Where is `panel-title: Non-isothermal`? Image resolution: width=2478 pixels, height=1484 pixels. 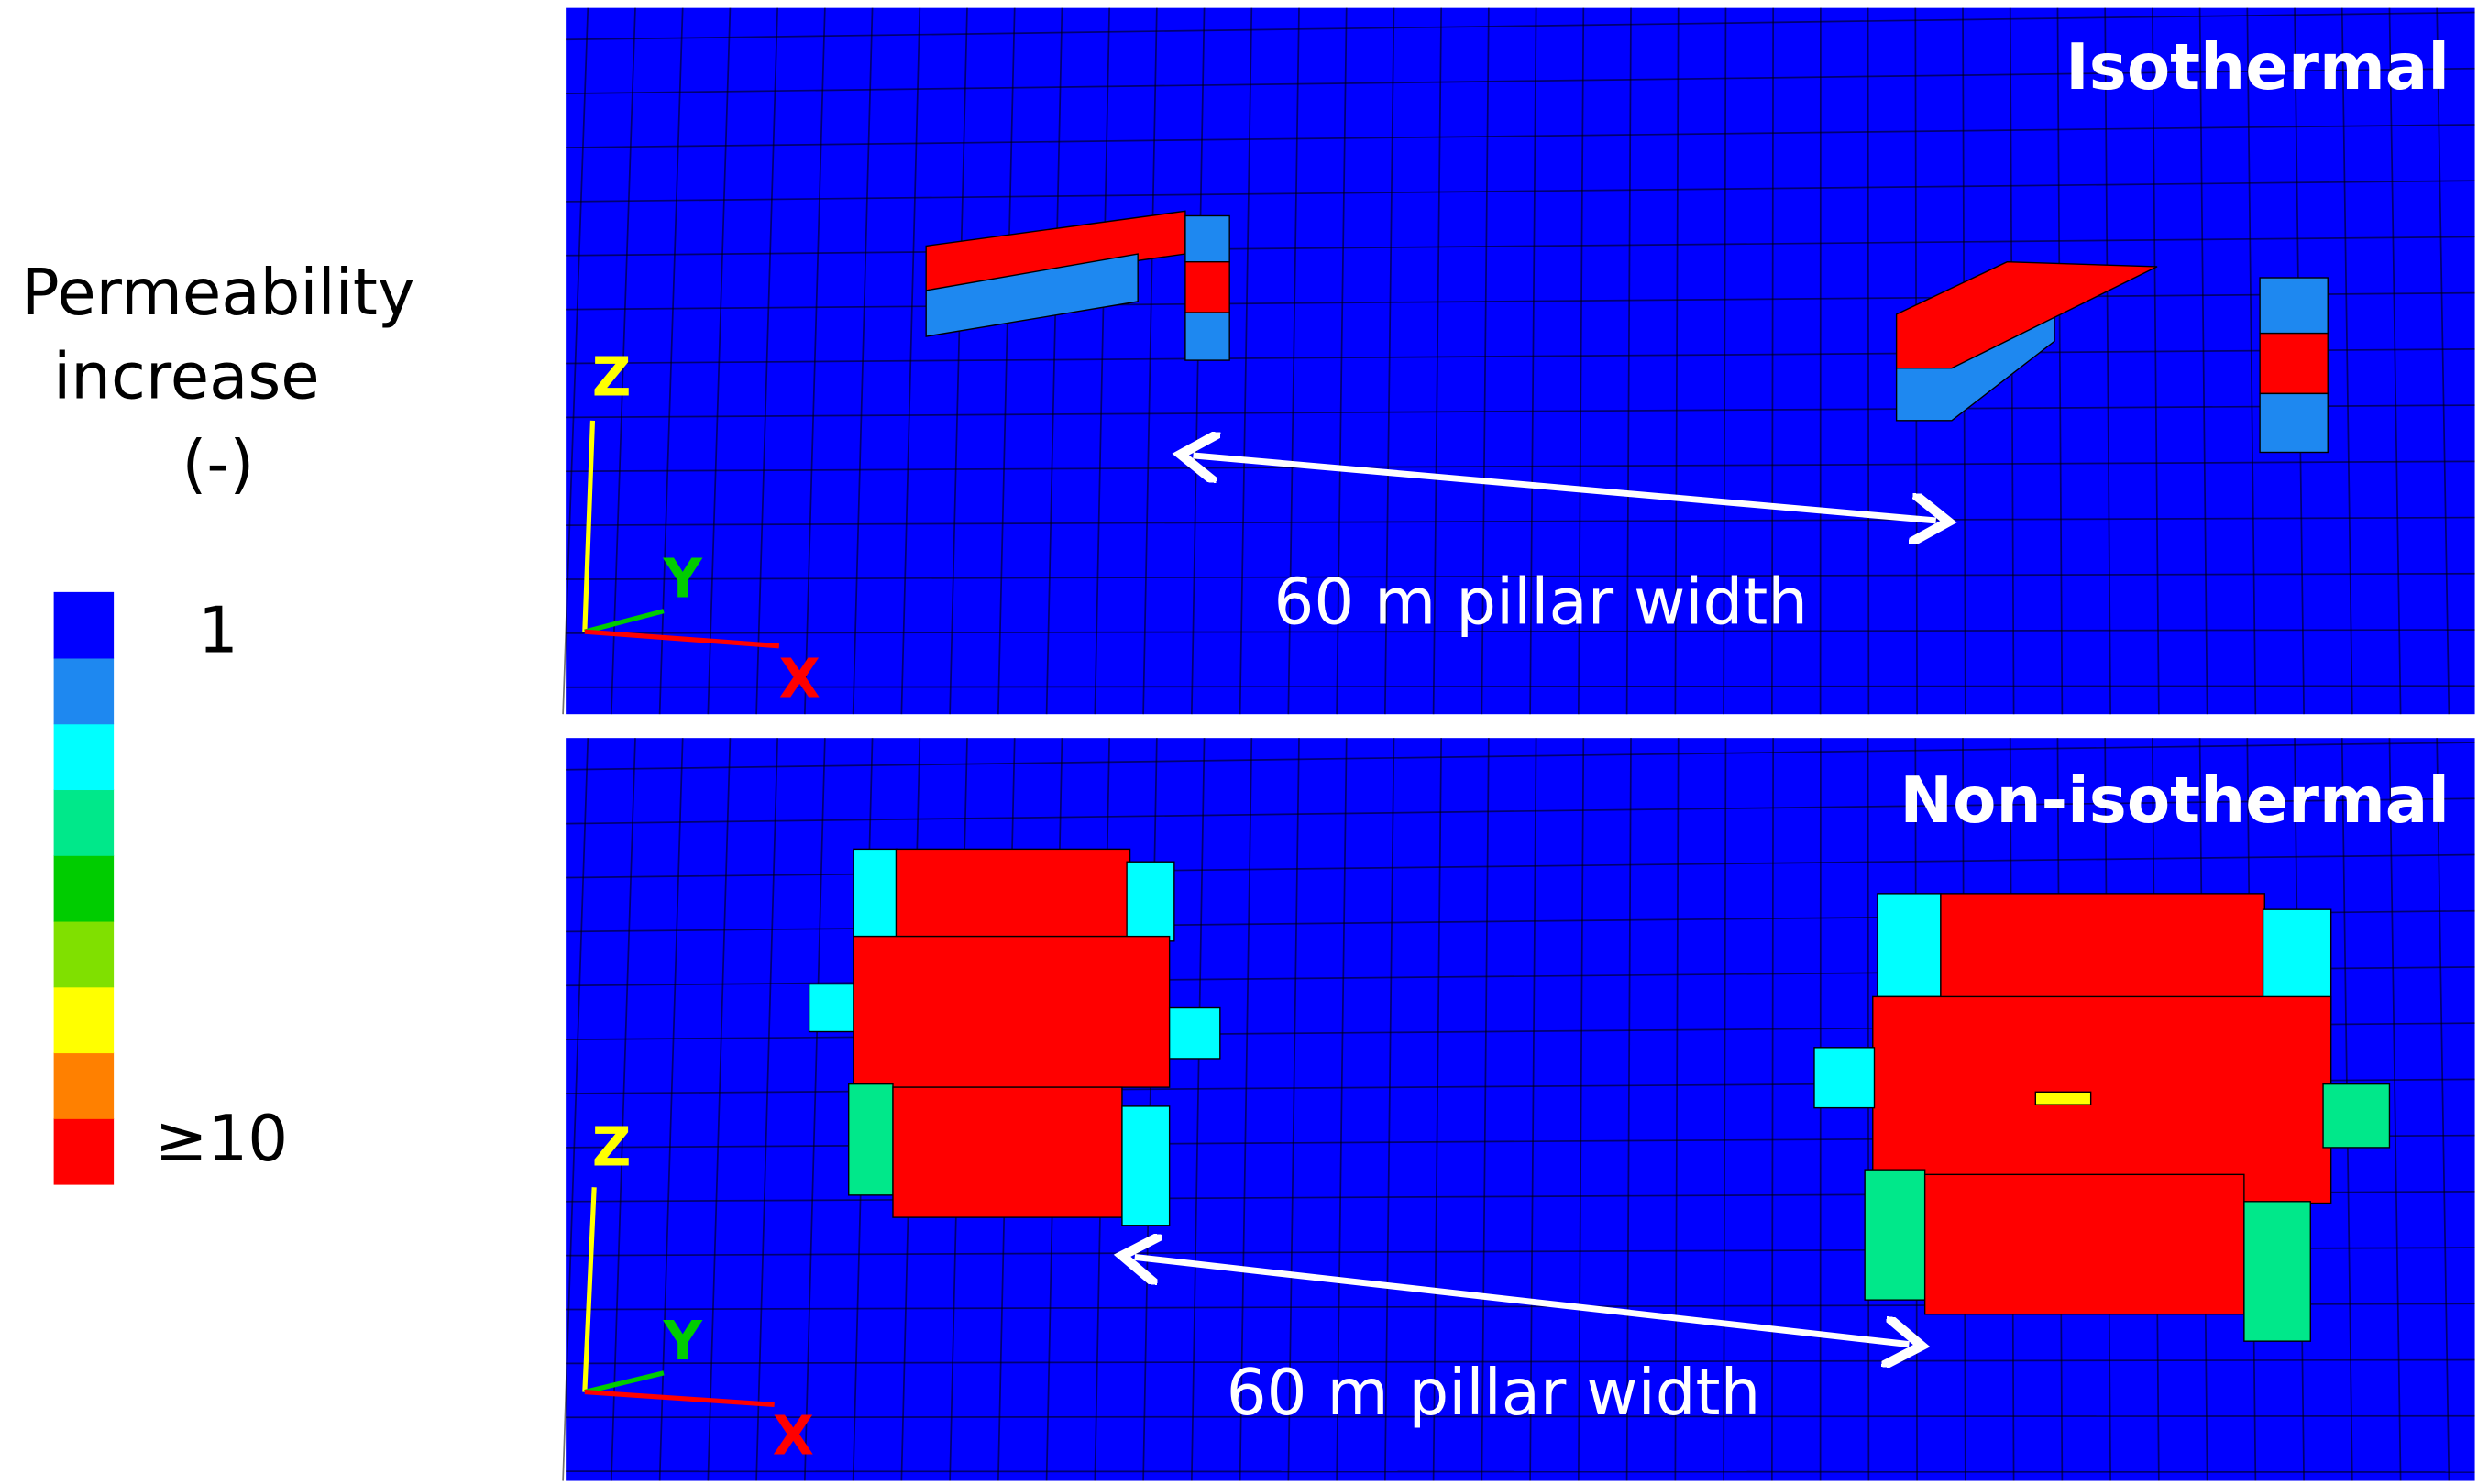
panel-title: Non-isothermal is located at coordinates (2175, 801).